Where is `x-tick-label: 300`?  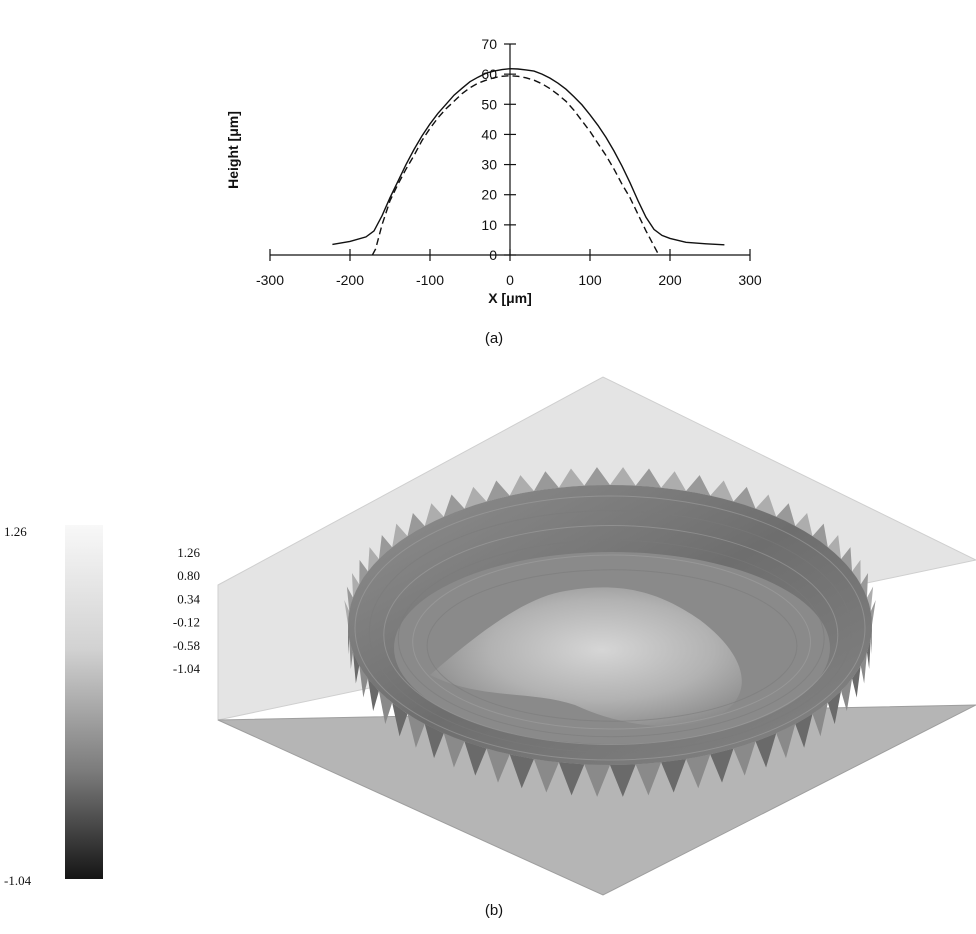
x-tick-label: 300 is located at coordinates (750, 280).